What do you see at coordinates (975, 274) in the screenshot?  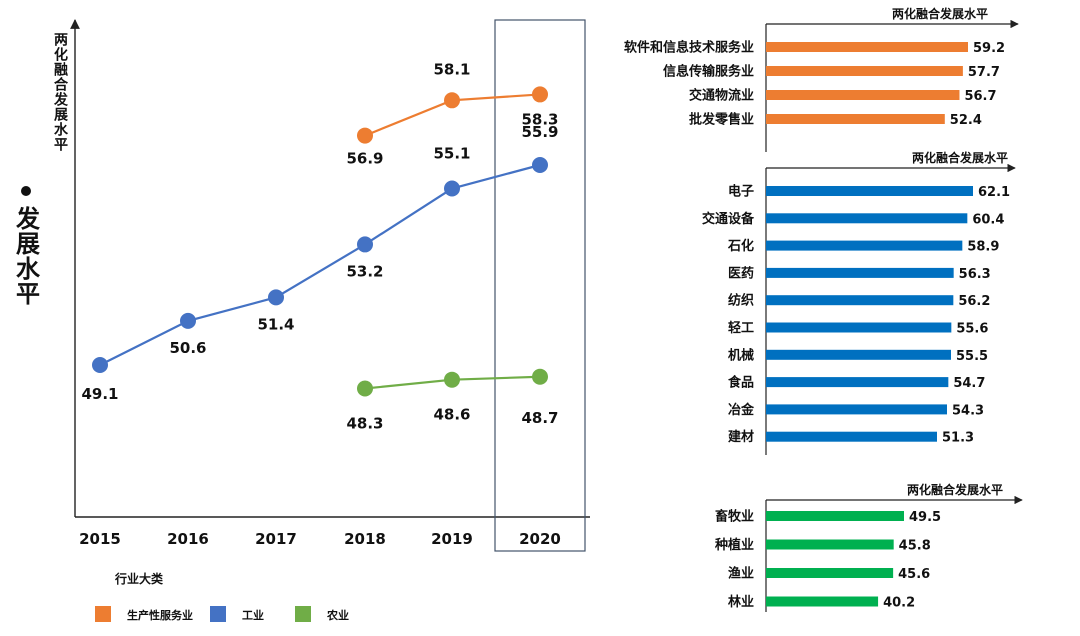 I see `value-label-医药: 56.3` at bounding box center [975, 274].